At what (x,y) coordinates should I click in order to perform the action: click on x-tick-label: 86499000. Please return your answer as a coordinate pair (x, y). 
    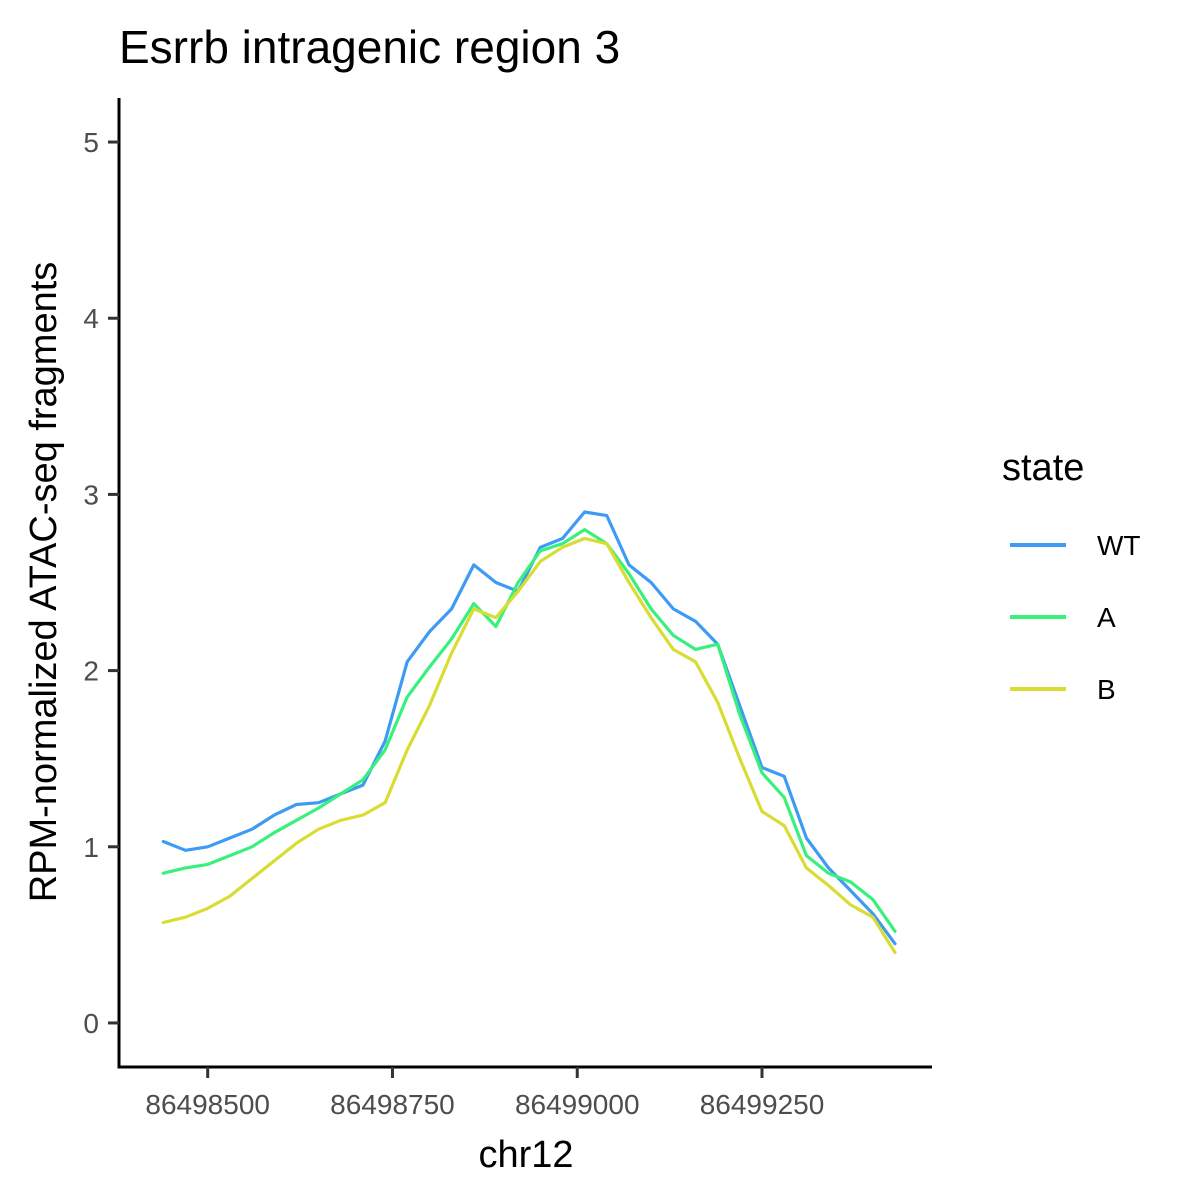
    Looking at the image, I should click on (577, 1104).